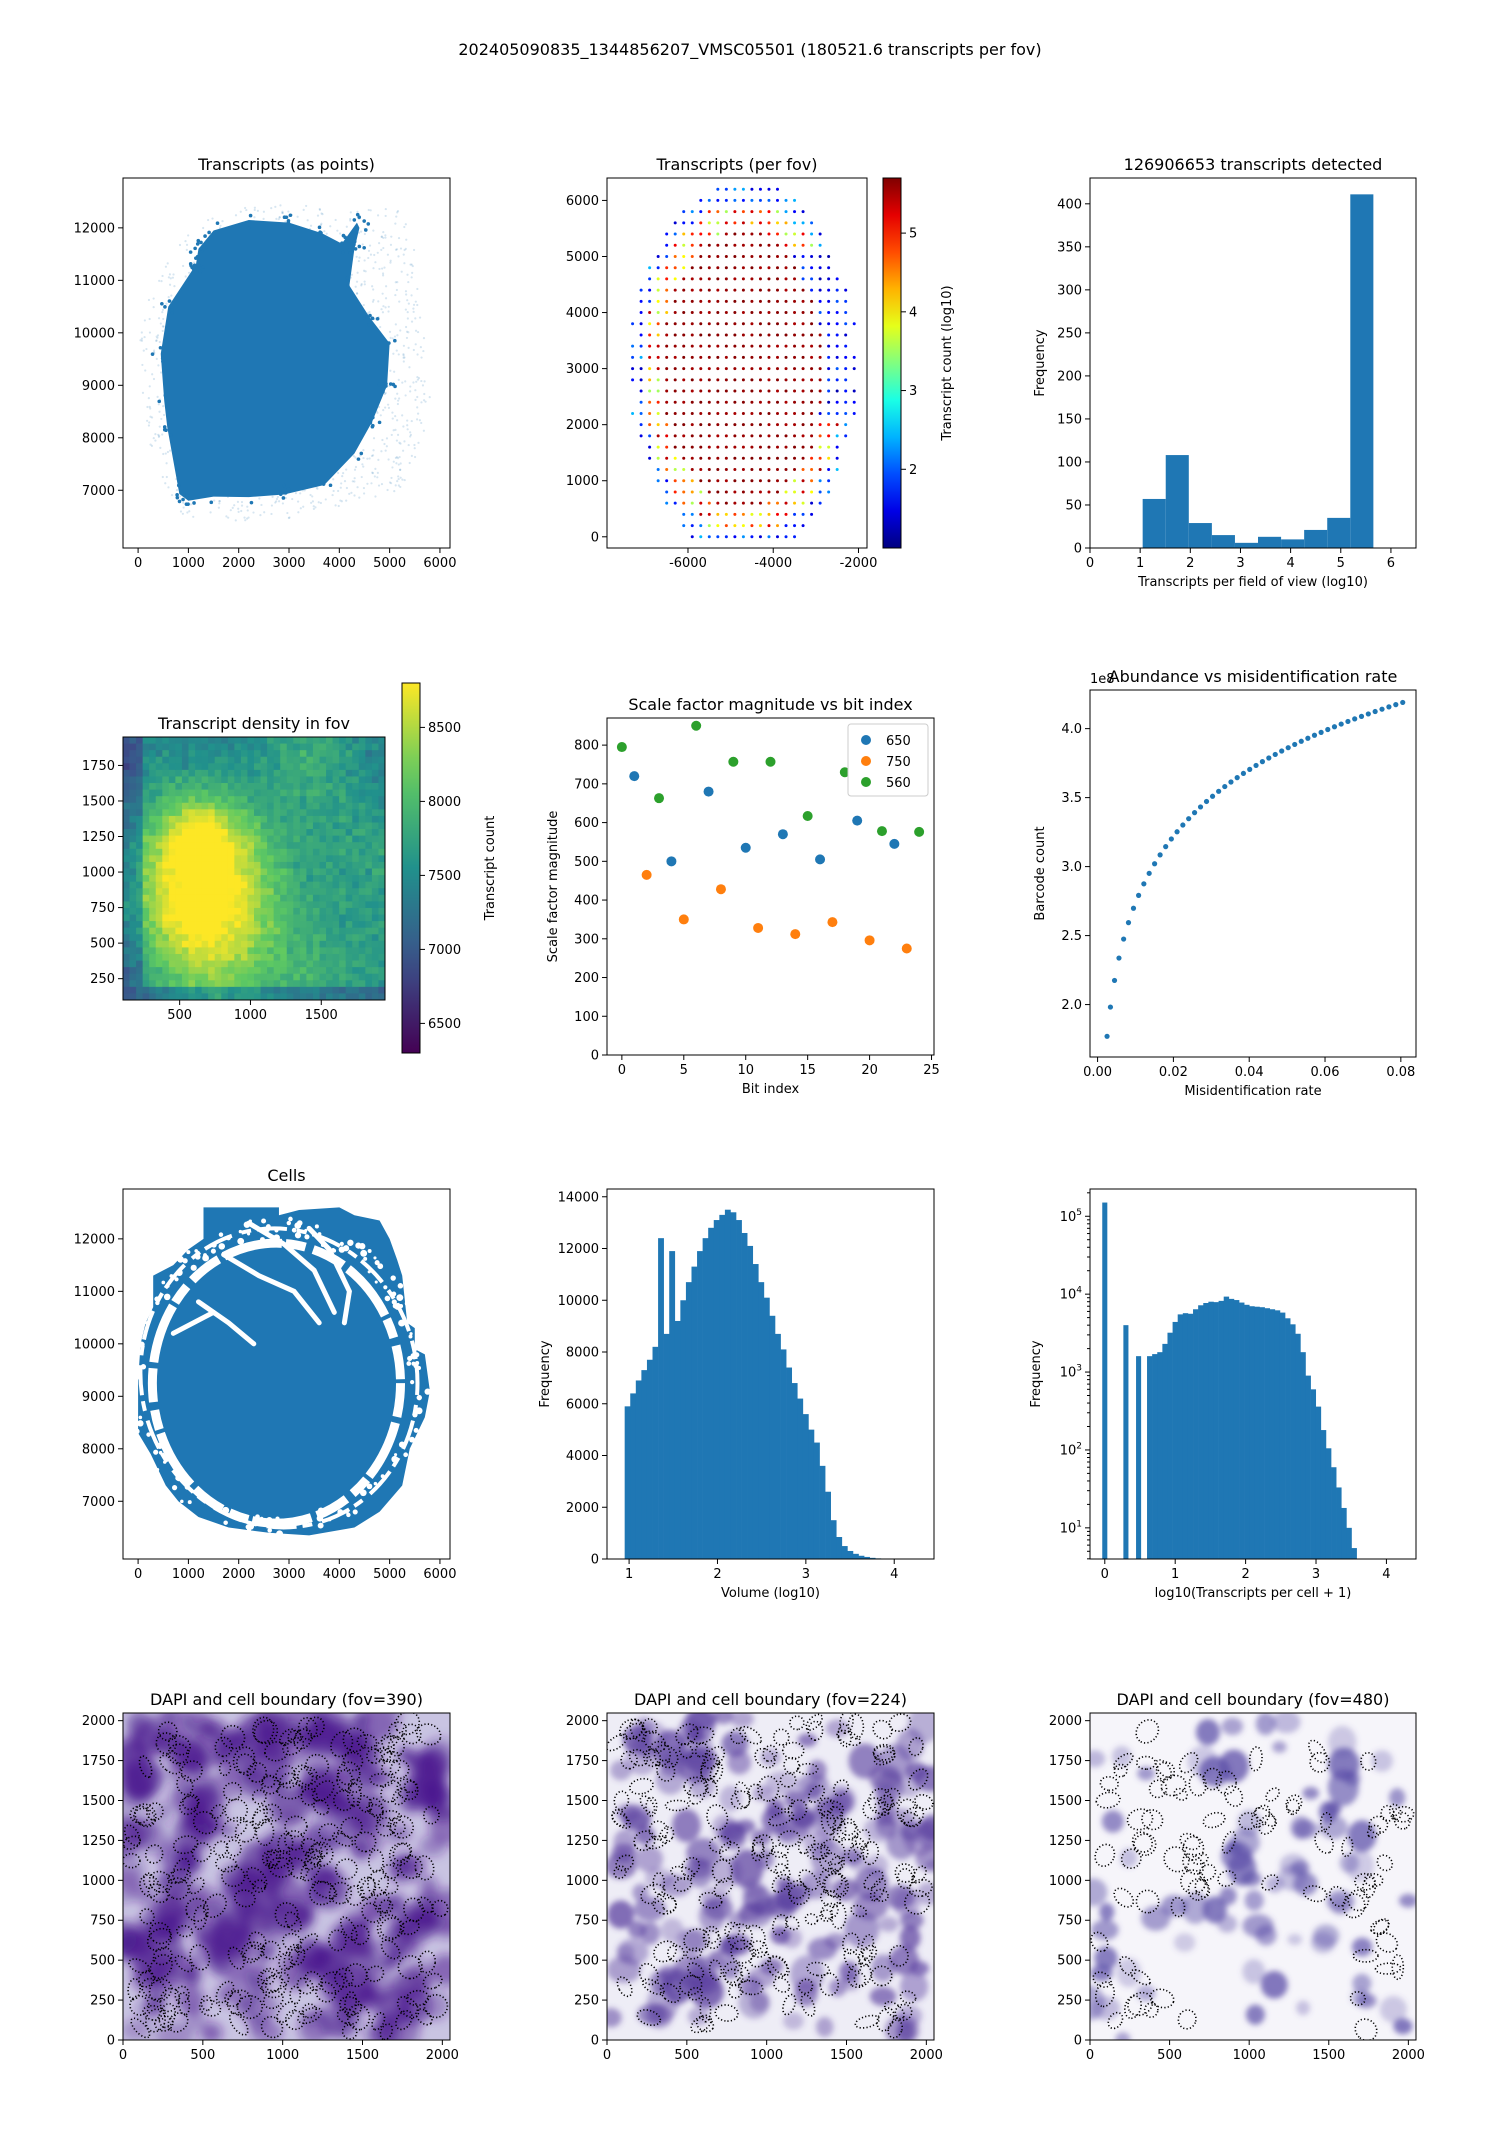 The width and height of the screenshot is (1500, 2150). I want to click on colorbar-label: Transcript count (log10), so click(947, 363).